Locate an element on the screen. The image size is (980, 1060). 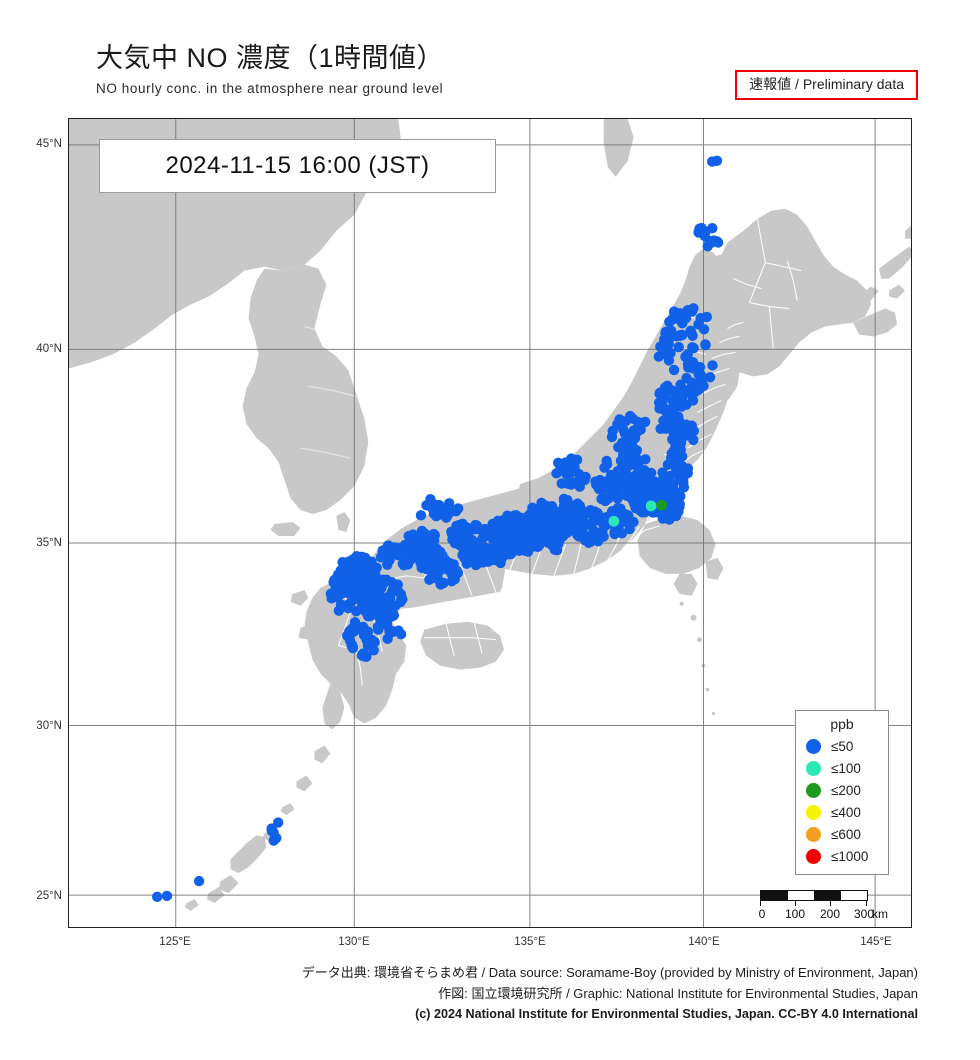
scale-tick-label: 100 is located at coordinates (795, 914).